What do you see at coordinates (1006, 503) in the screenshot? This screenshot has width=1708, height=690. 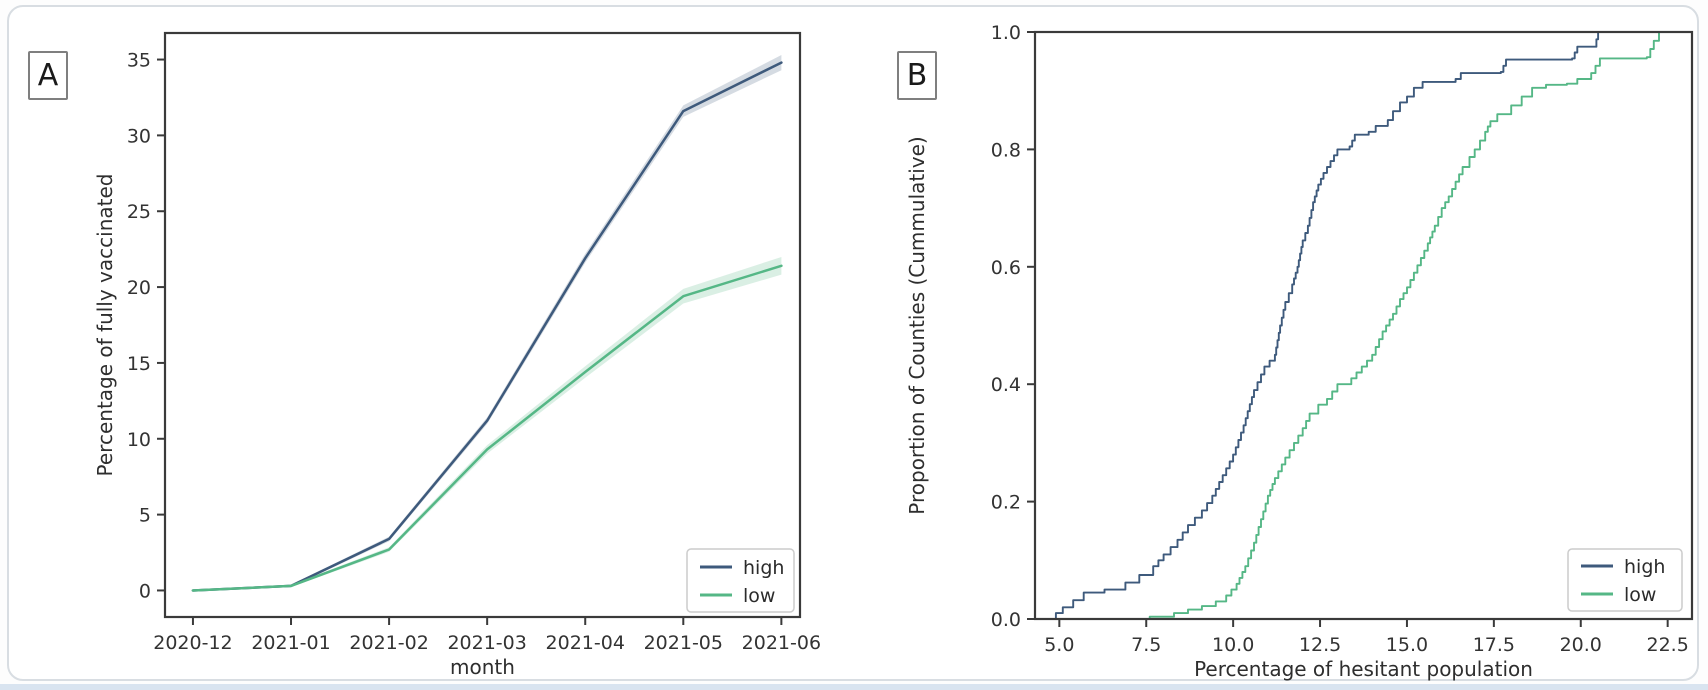 I see `y-tick-label: 0.2` at bounding box center [1006, 503].